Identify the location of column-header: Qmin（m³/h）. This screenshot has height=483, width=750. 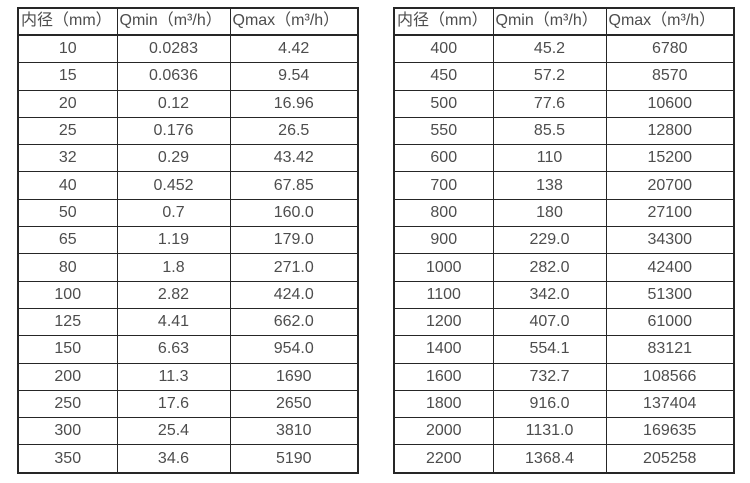
(549, 21).